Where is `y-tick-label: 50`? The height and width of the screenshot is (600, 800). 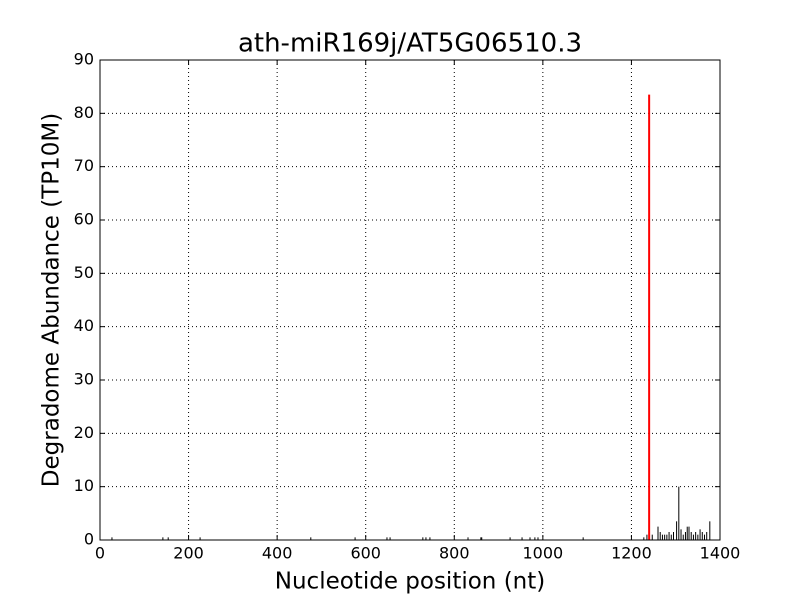
y-tick-label: 50 is located at coordinates (84, 272).